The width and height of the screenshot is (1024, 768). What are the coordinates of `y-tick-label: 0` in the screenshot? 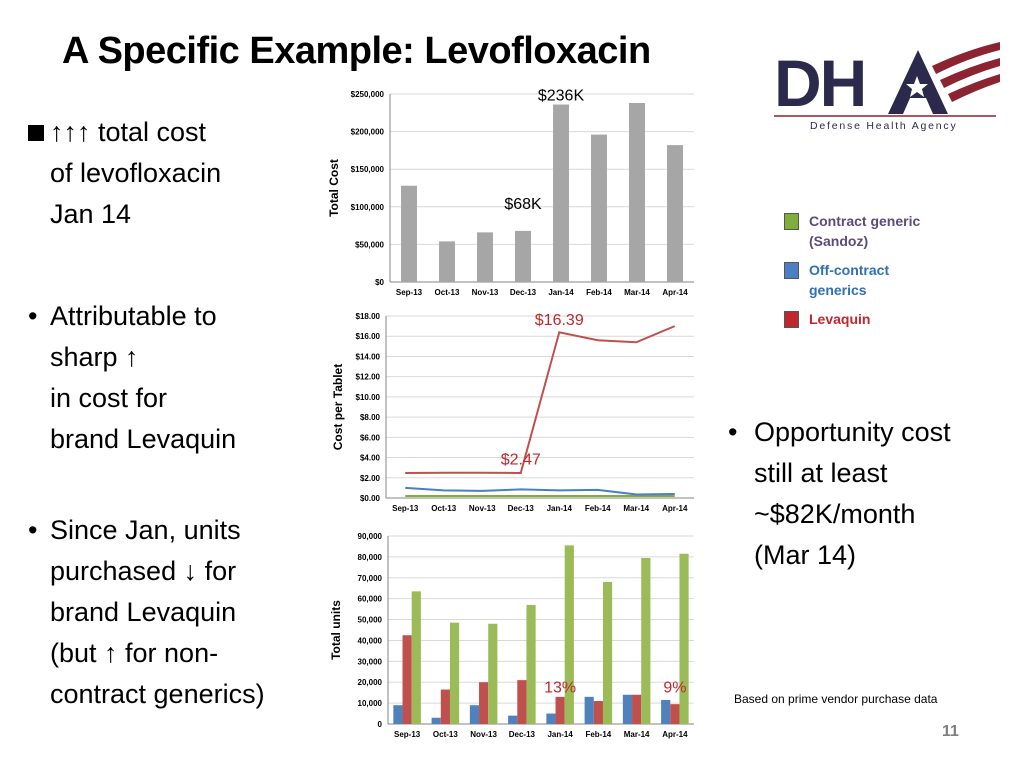 It's located at (380, 724).